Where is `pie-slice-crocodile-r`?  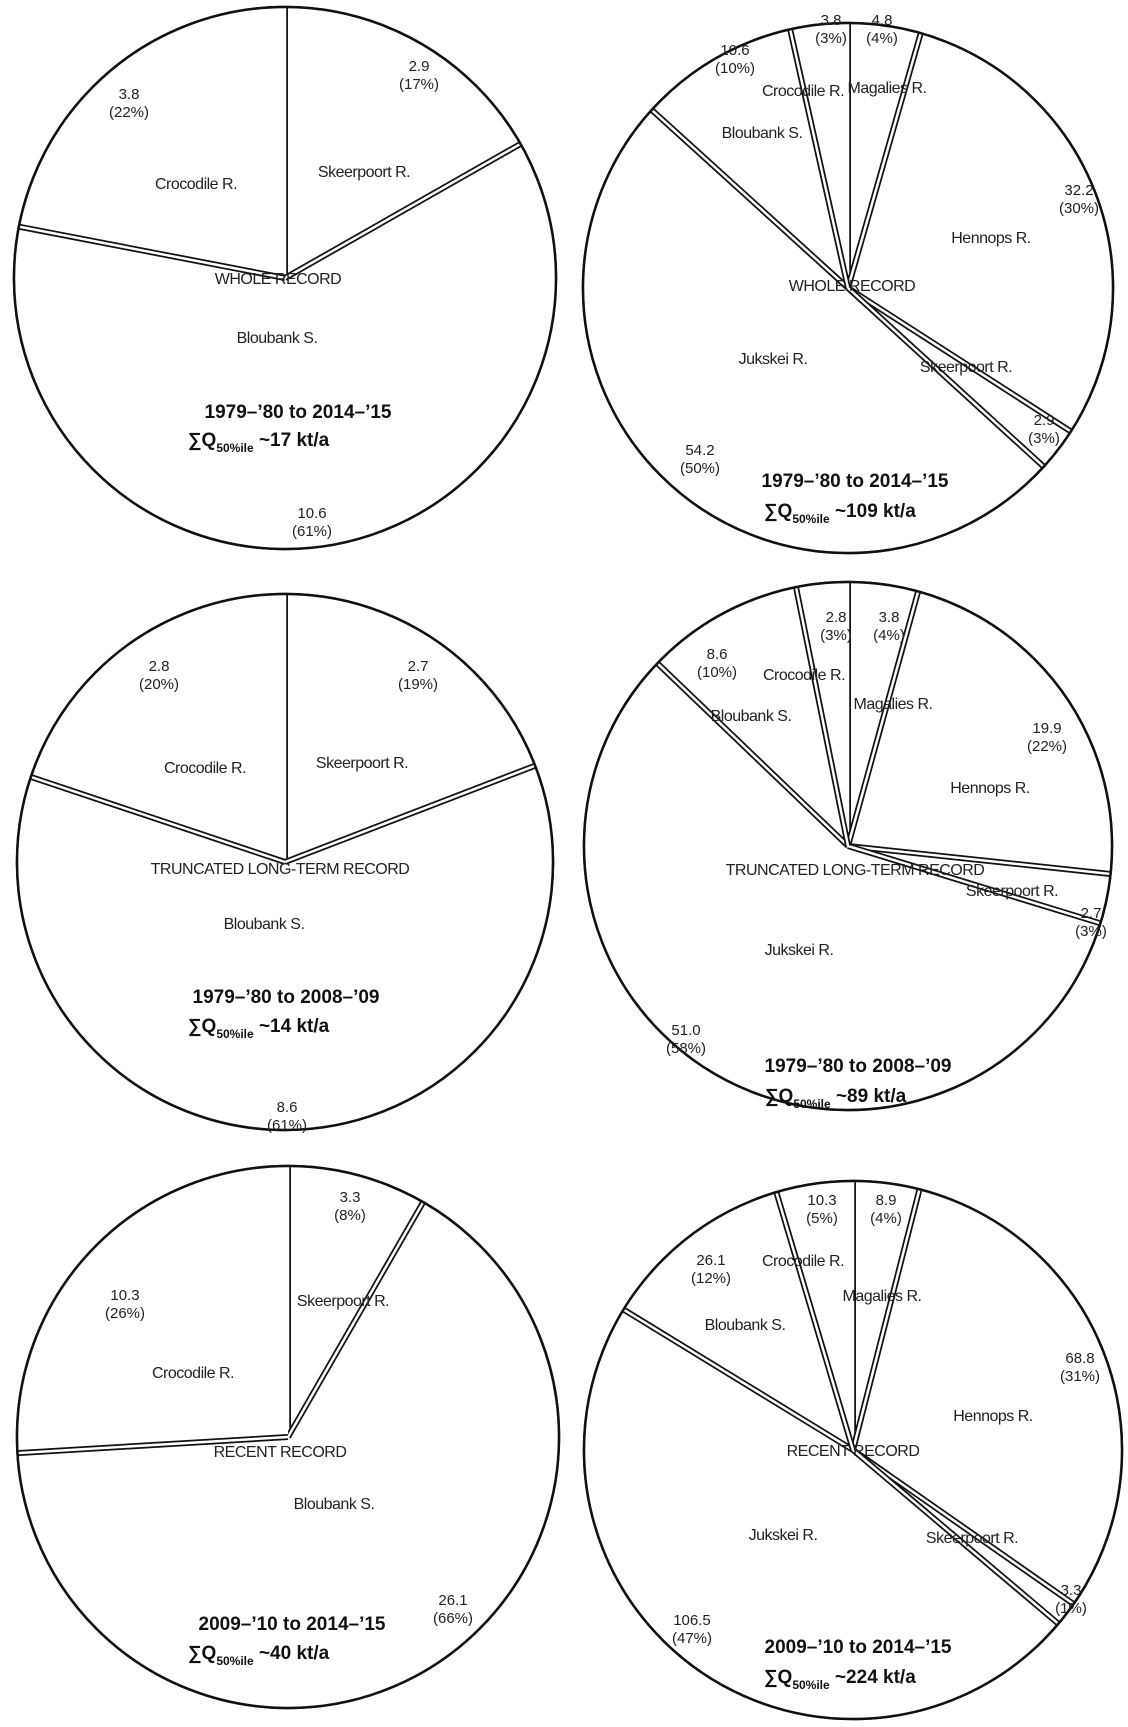
pie-slice-crocodile-r is located at coordinates (152, 1310).